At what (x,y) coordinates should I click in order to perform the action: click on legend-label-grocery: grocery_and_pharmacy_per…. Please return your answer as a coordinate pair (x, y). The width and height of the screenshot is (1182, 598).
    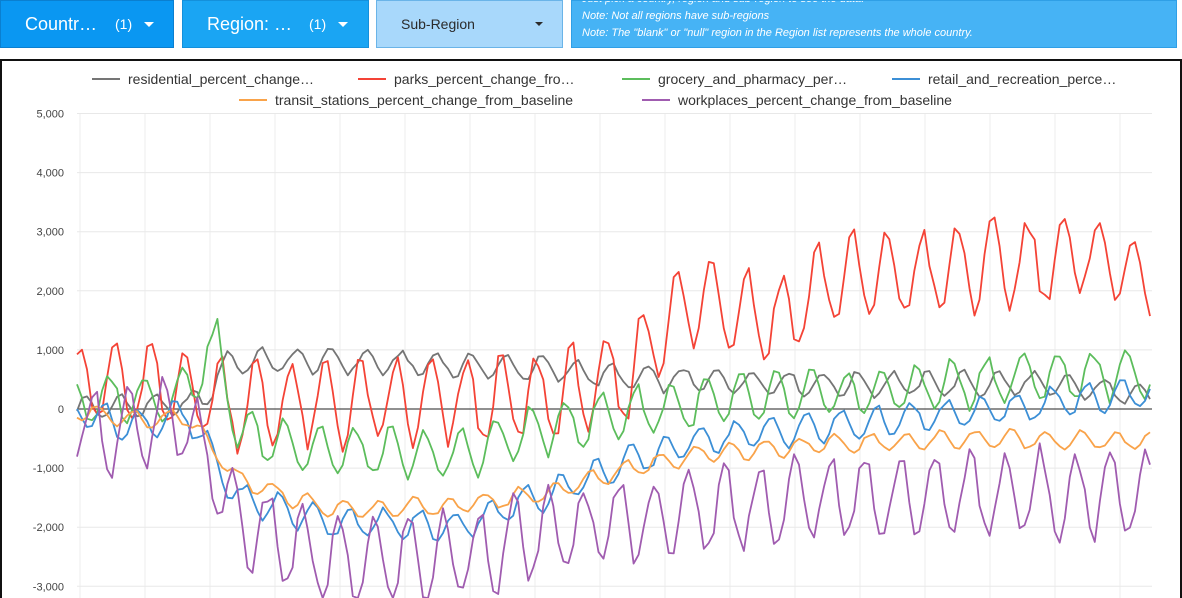
    Looking at the image, I should click on (752, 79).